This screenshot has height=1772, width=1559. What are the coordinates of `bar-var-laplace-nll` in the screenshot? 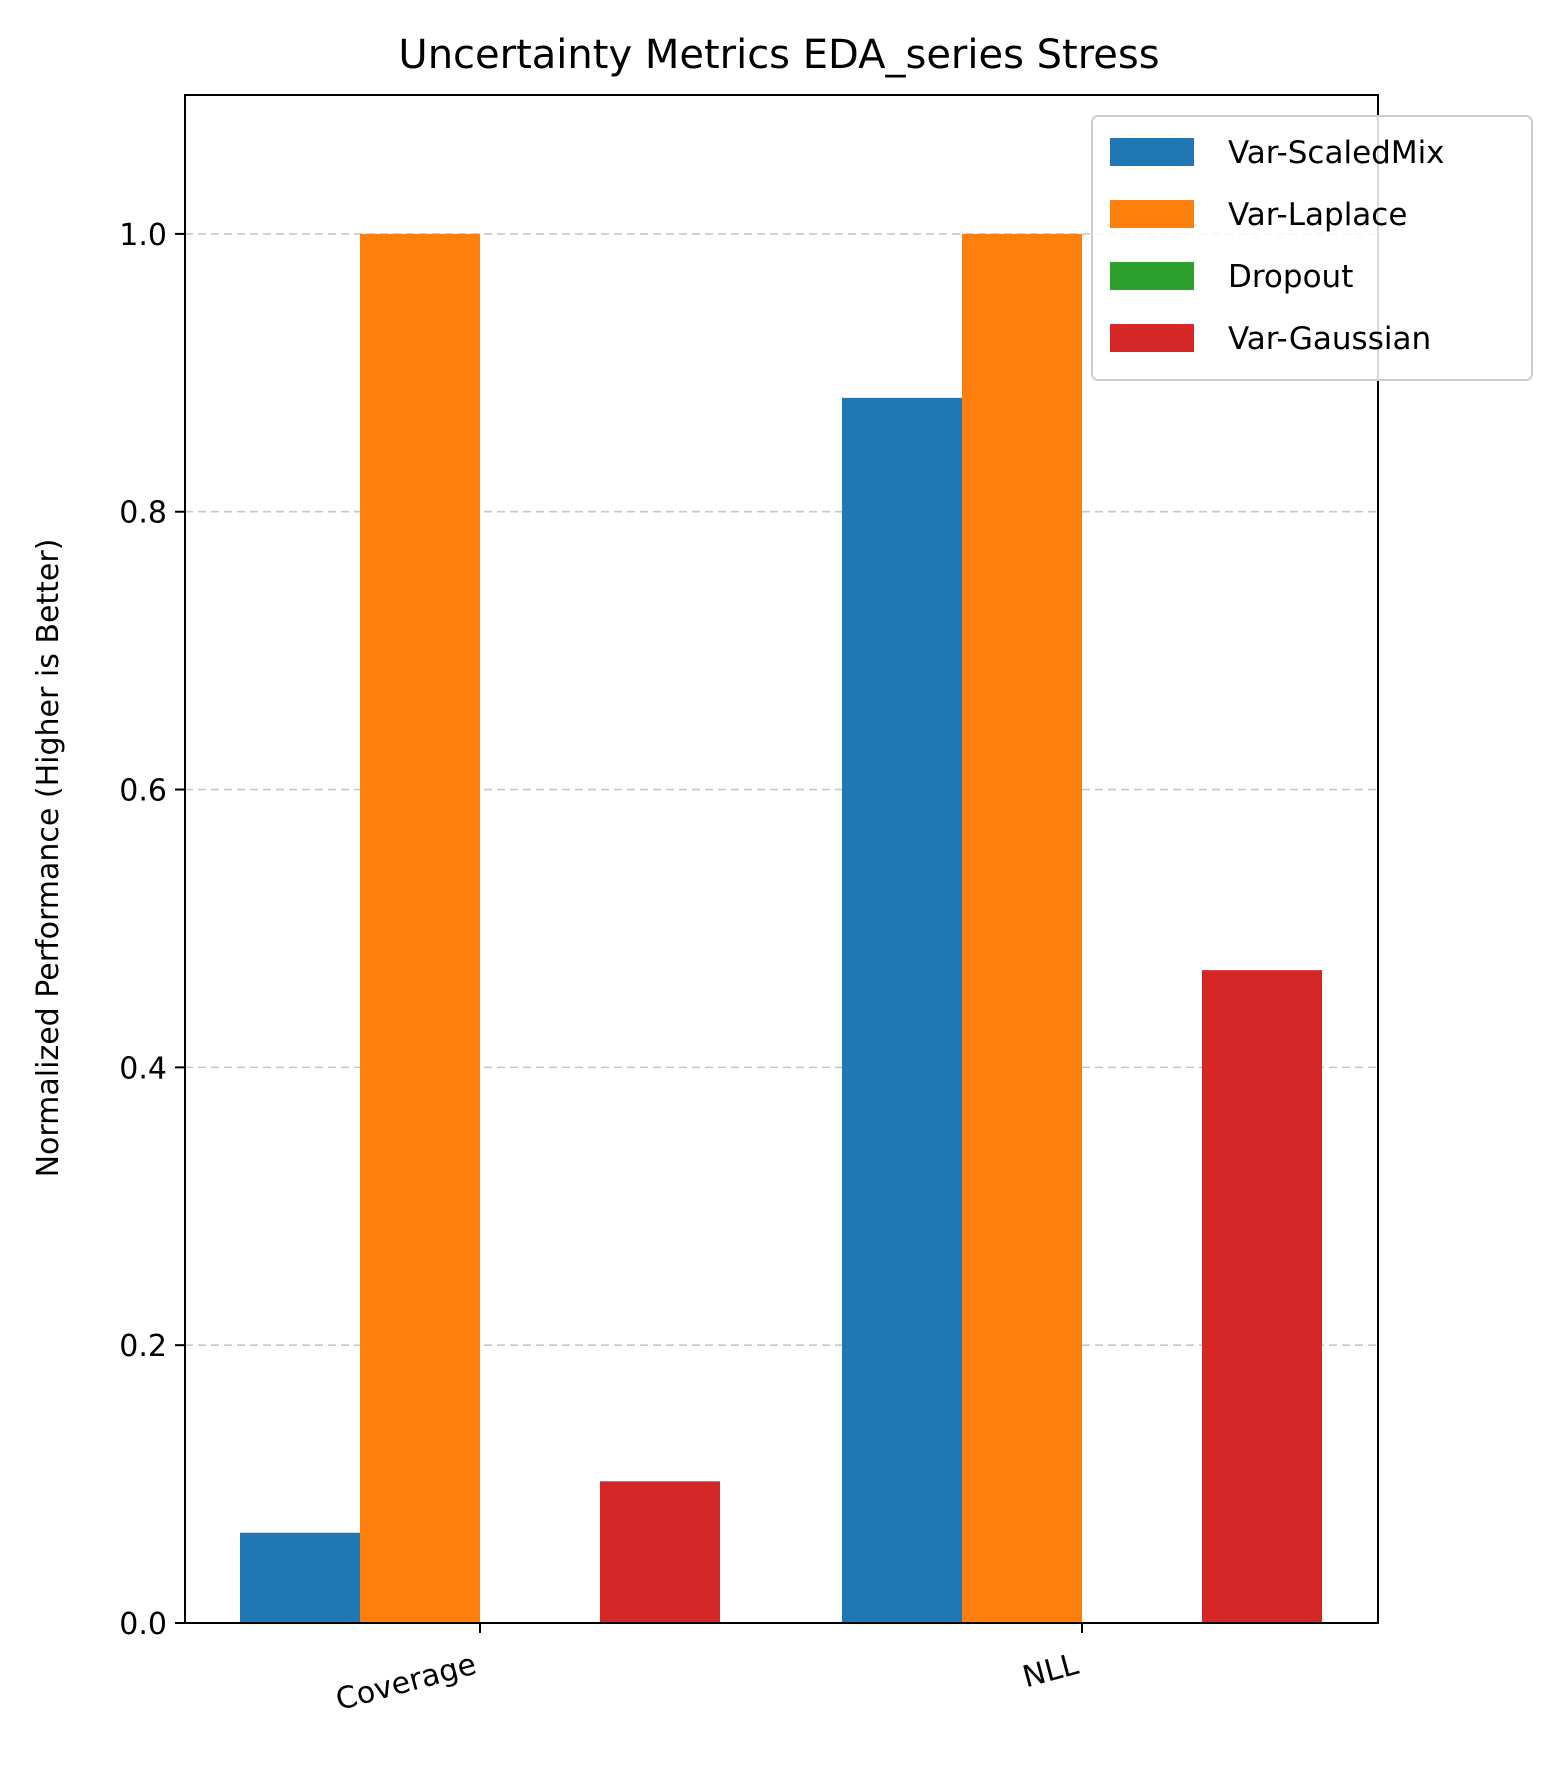 It's located at (1022, 928).